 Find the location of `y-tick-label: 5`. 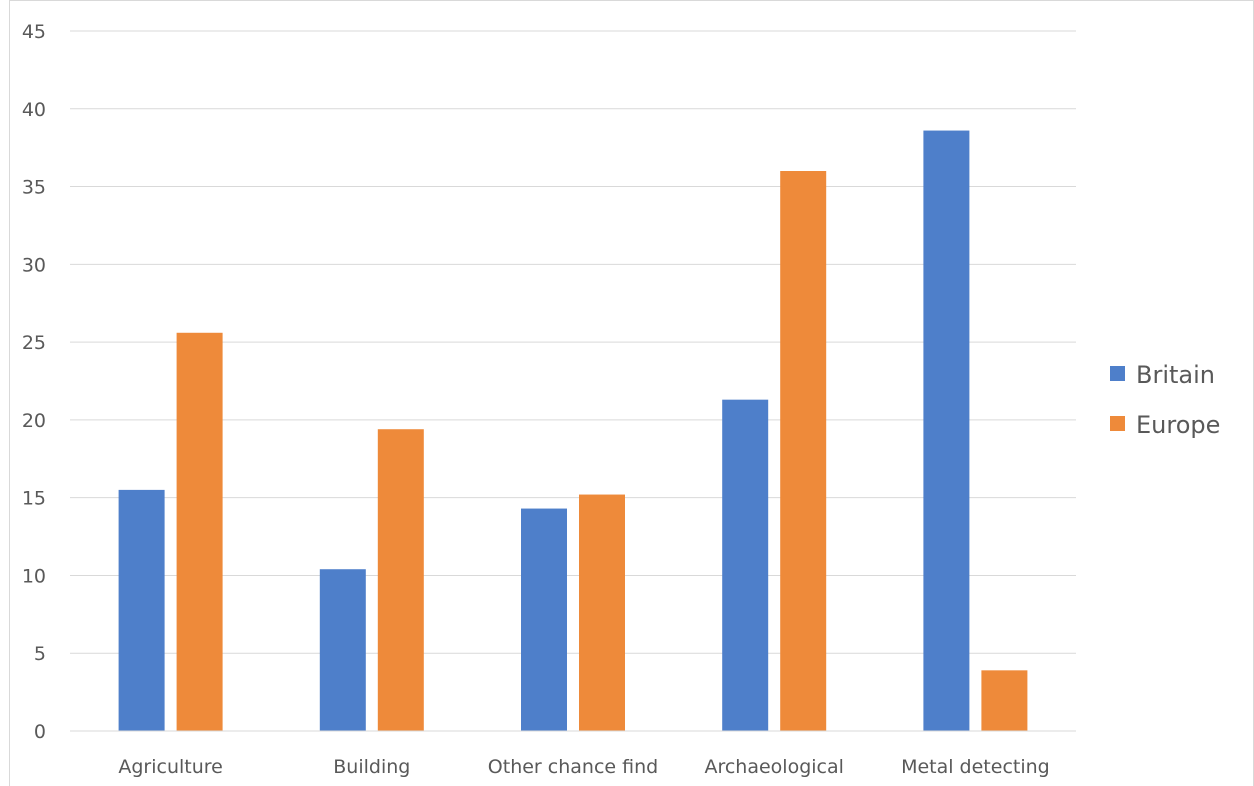

y-tick-label: 5 is located at coordinates (40, 654).